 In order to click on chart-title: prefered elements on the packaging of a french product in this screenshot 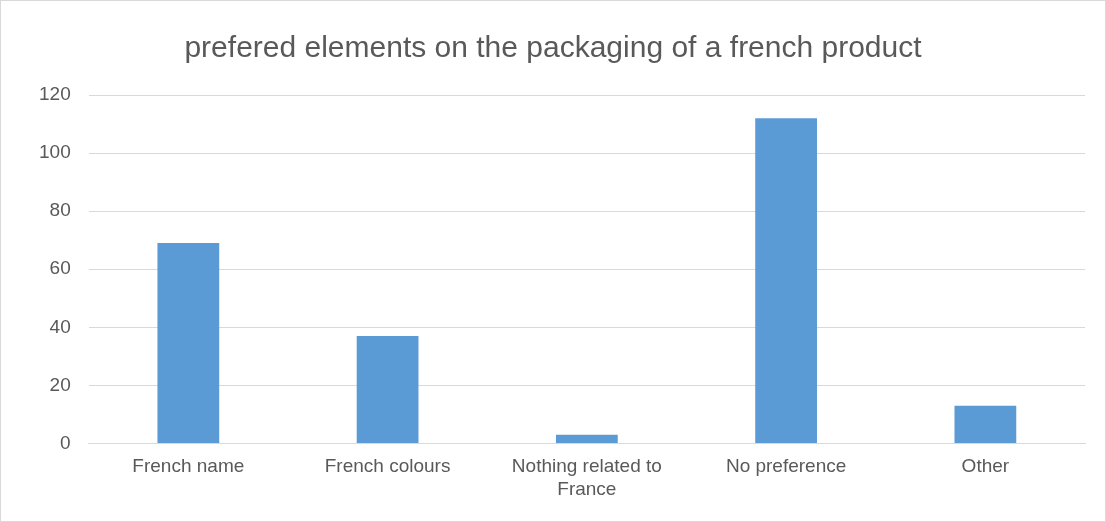, I will do `click(553, 47)`.